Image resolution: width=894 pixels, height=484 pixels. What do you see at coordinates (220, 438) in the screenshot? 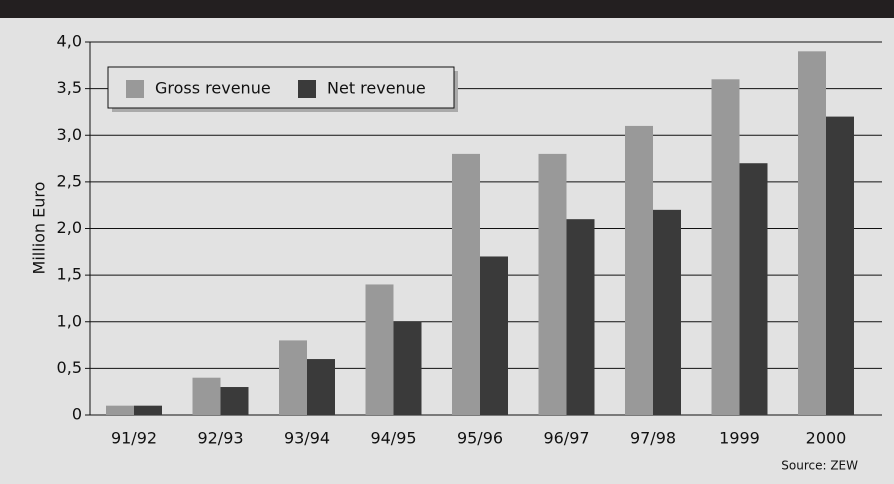
I see `x-tick-label: 92/93` at bounding box center [220, 438].